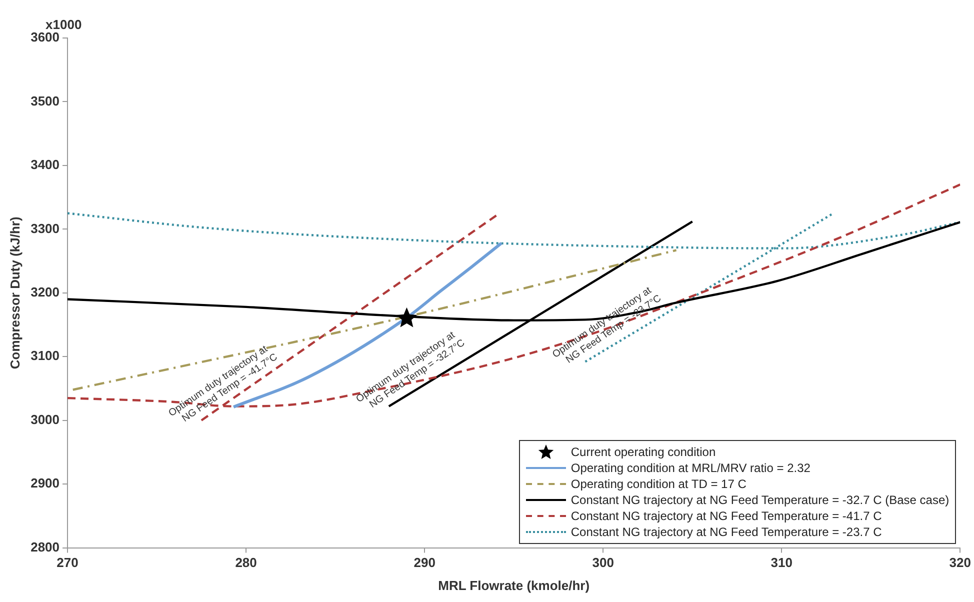 This screenshot has height=602, width=974. What do you see at coordinates (45, 228) in the screenshot?
I see `y-tick-label: 3300` at bounding box center [45, 228].